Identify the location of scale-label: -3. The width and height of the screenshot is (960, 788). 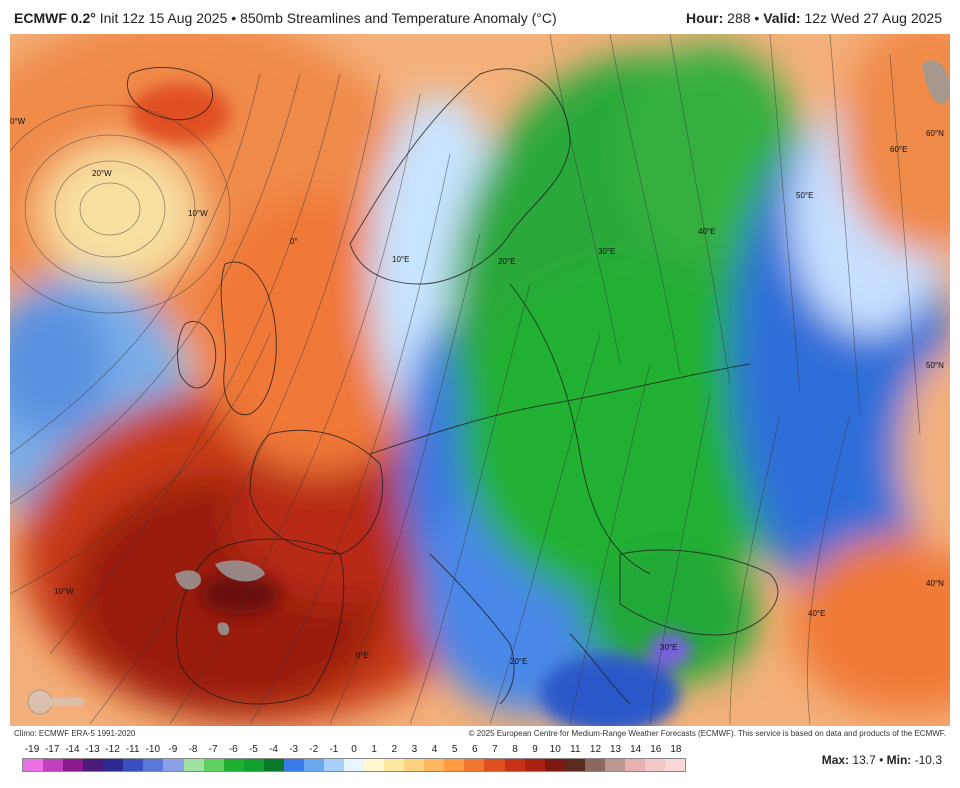
(294, 749).